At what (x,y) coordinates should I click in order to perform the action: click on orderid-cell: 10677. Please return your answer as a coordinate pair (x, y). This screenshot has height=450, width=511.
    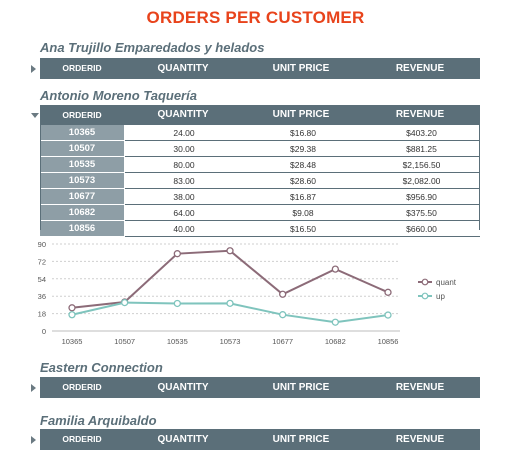
    Looking at the image, I should click on (82, 196).